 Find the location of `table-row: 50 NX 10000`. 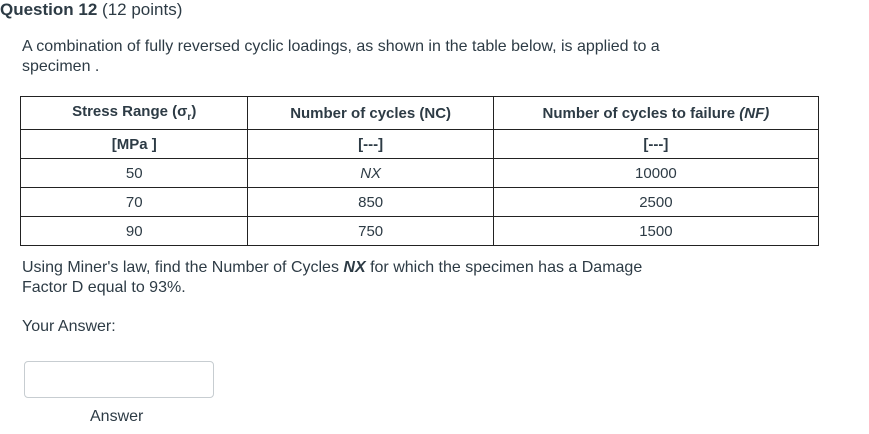

table-row: 50 NX 10000 is located at coordinates (419, 173).